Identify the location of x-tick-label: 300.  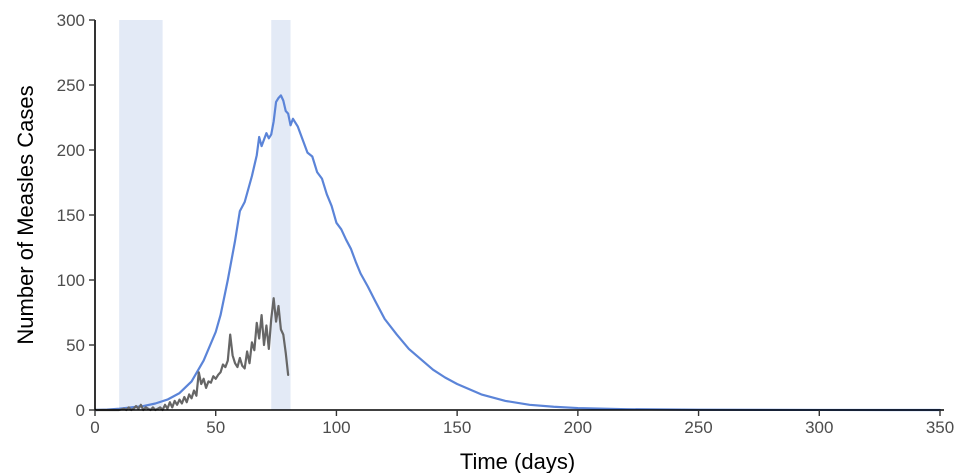
(819, 427).